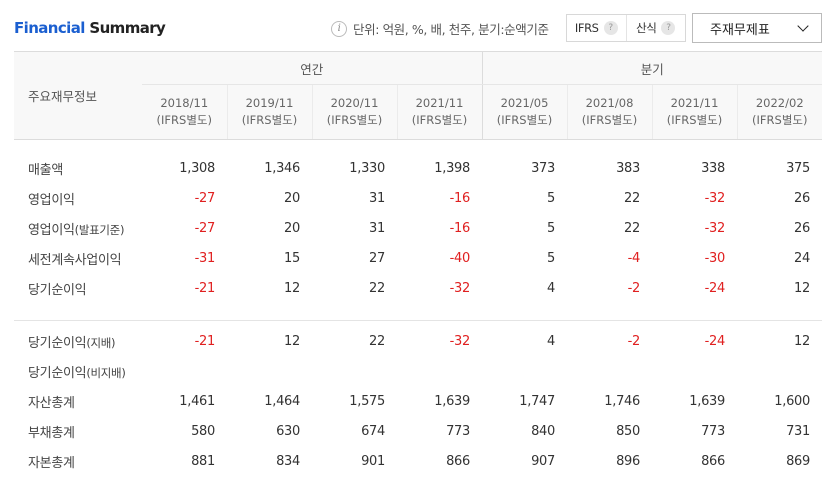 This screenshot has width=826, height=477. Describe the element at coordinates (524, 112) in the screenshot. I see `period-header: 2021/05 (IFRS별도)` at that location.